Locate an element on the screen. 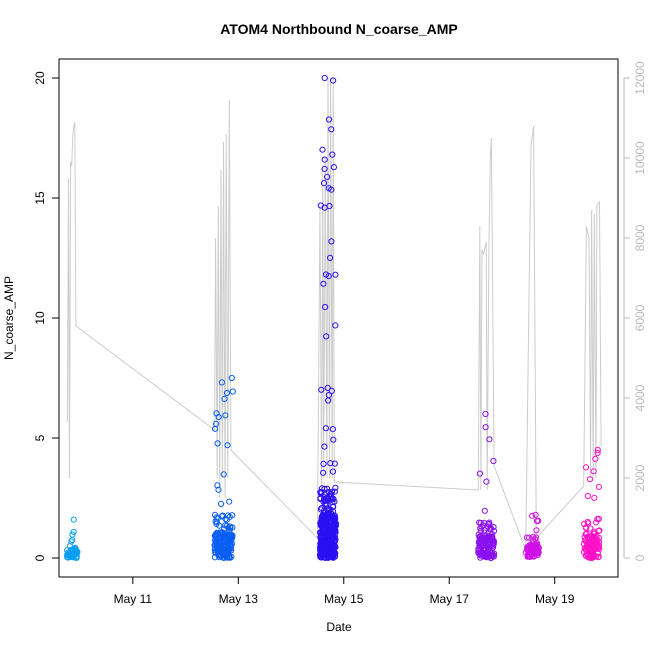 The height and width of the screenshot is (650, 650). right-y-tick-label: 12000 is located at coordinates (640, 78).